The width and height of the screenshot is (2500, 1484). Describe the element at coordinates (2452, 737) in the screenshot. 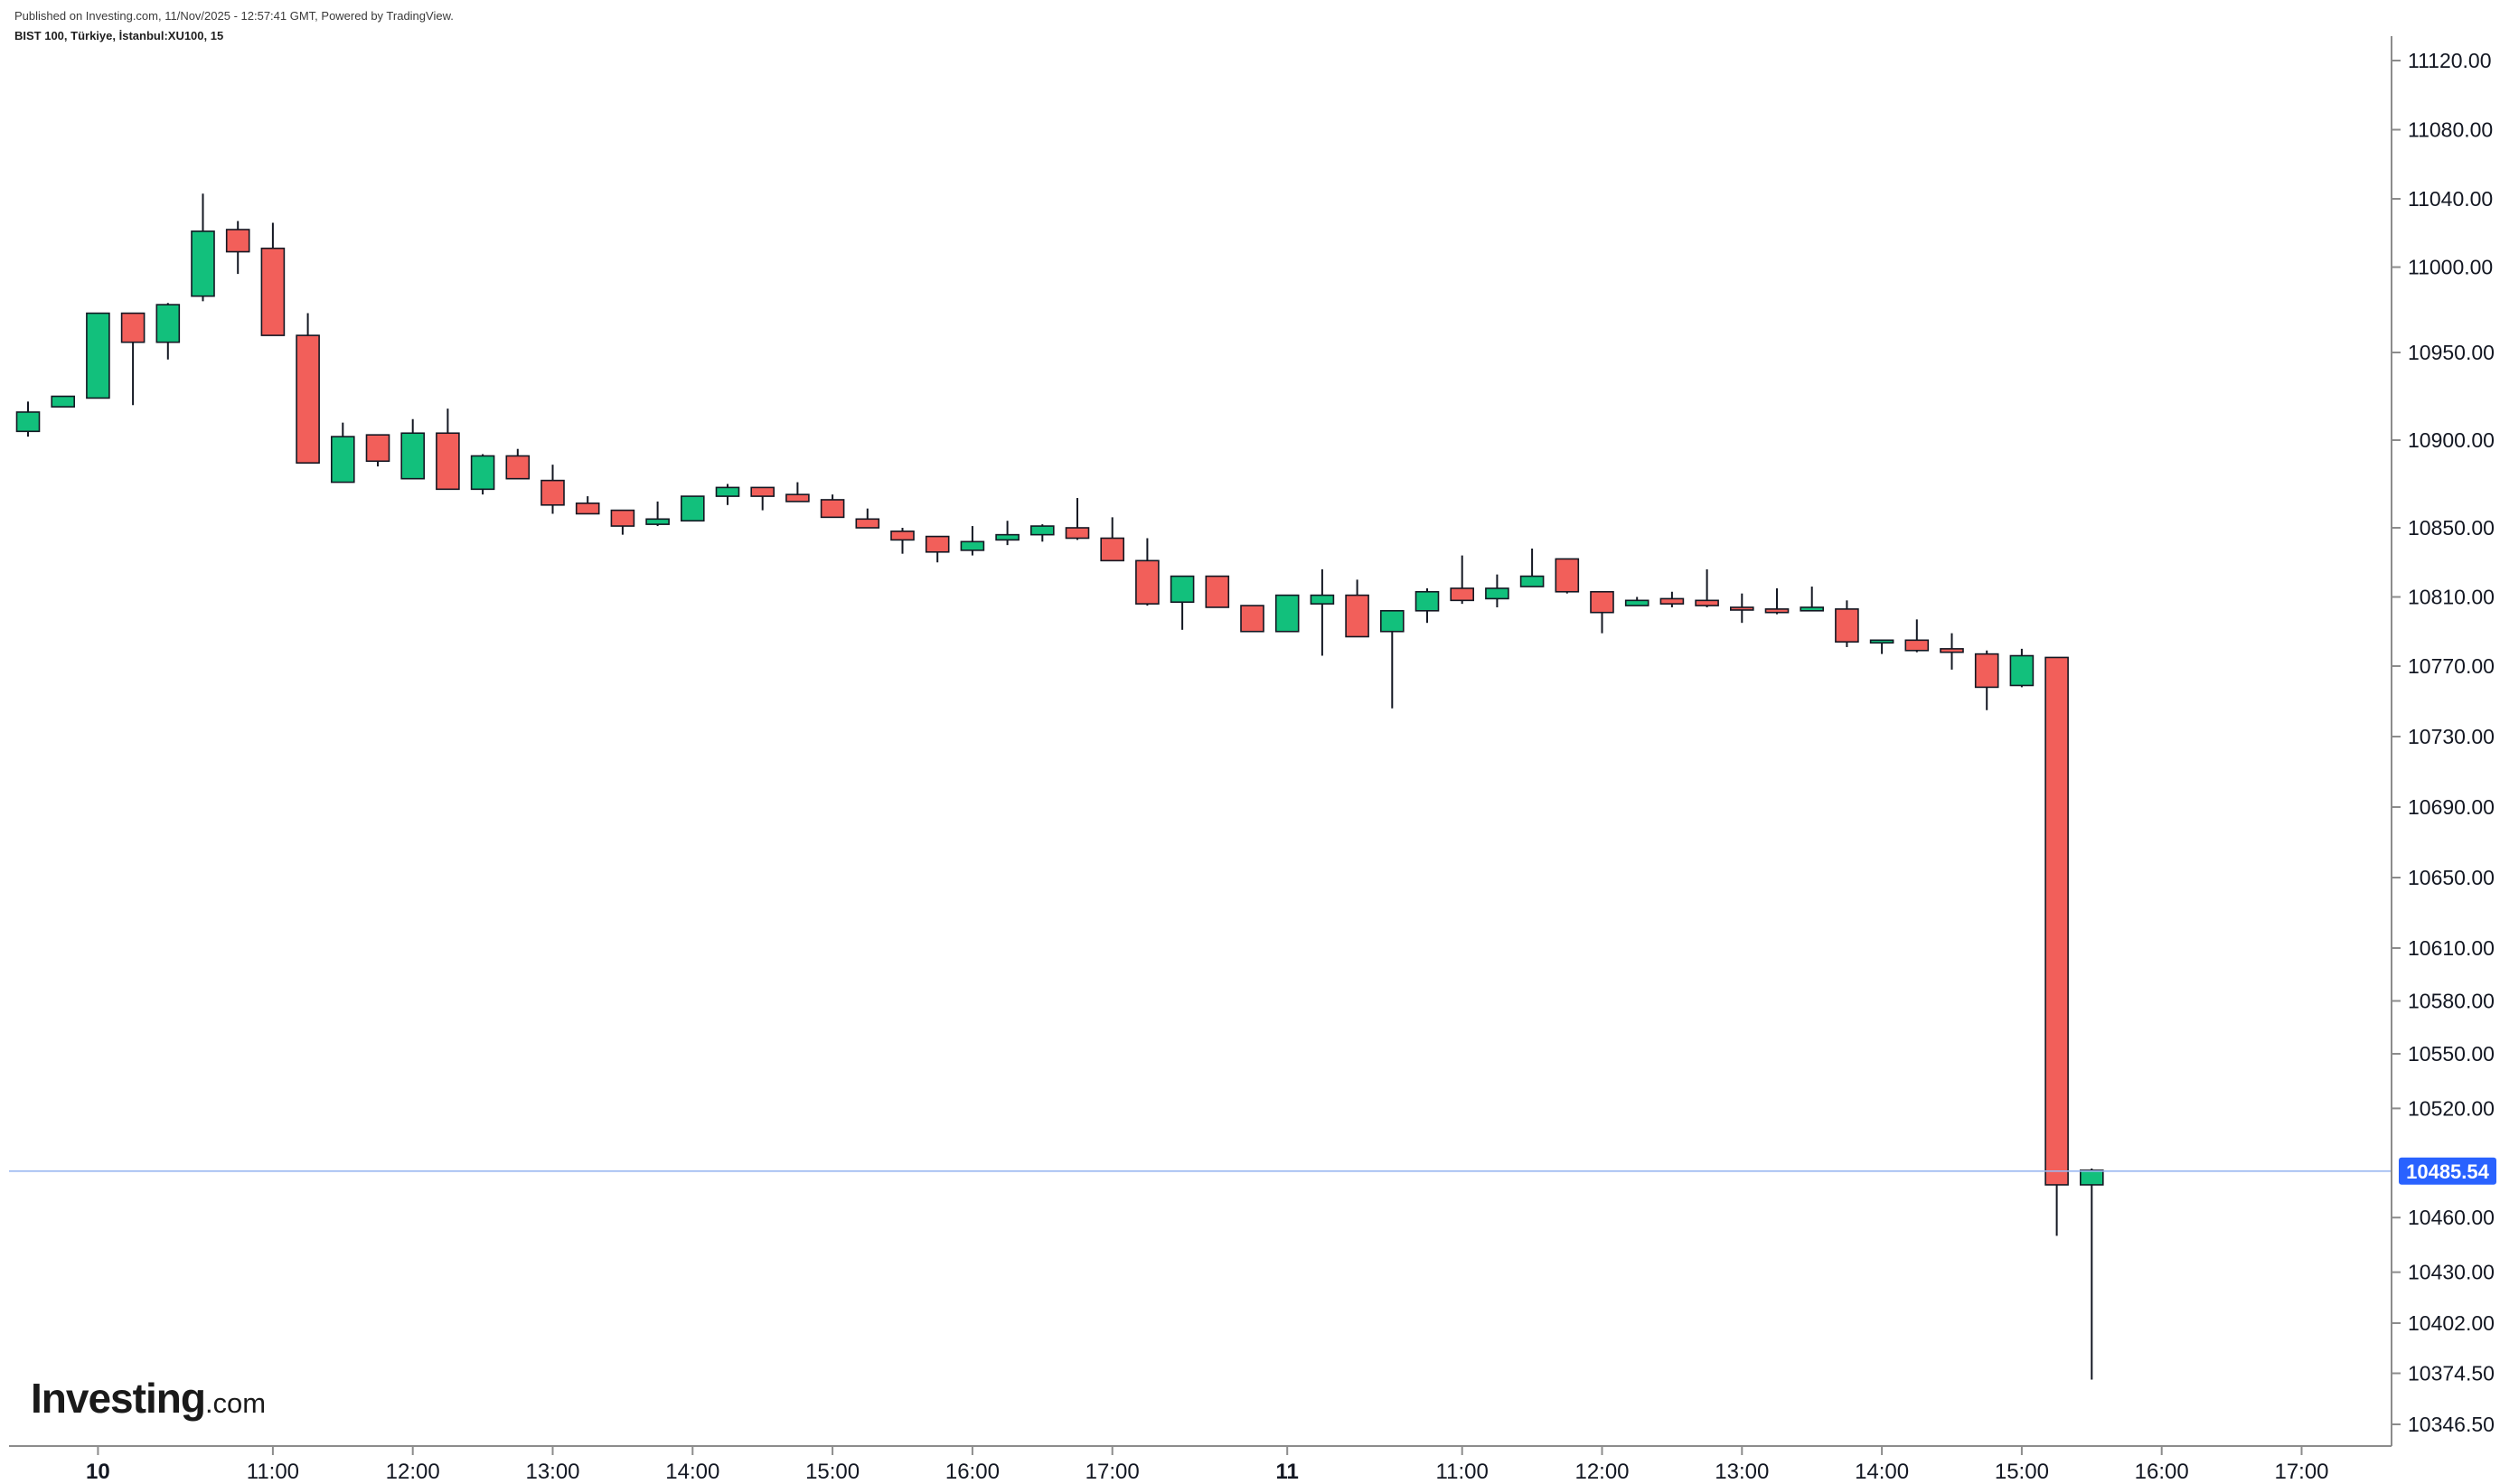

I see `y-tick-label: 10730.00` at that location.